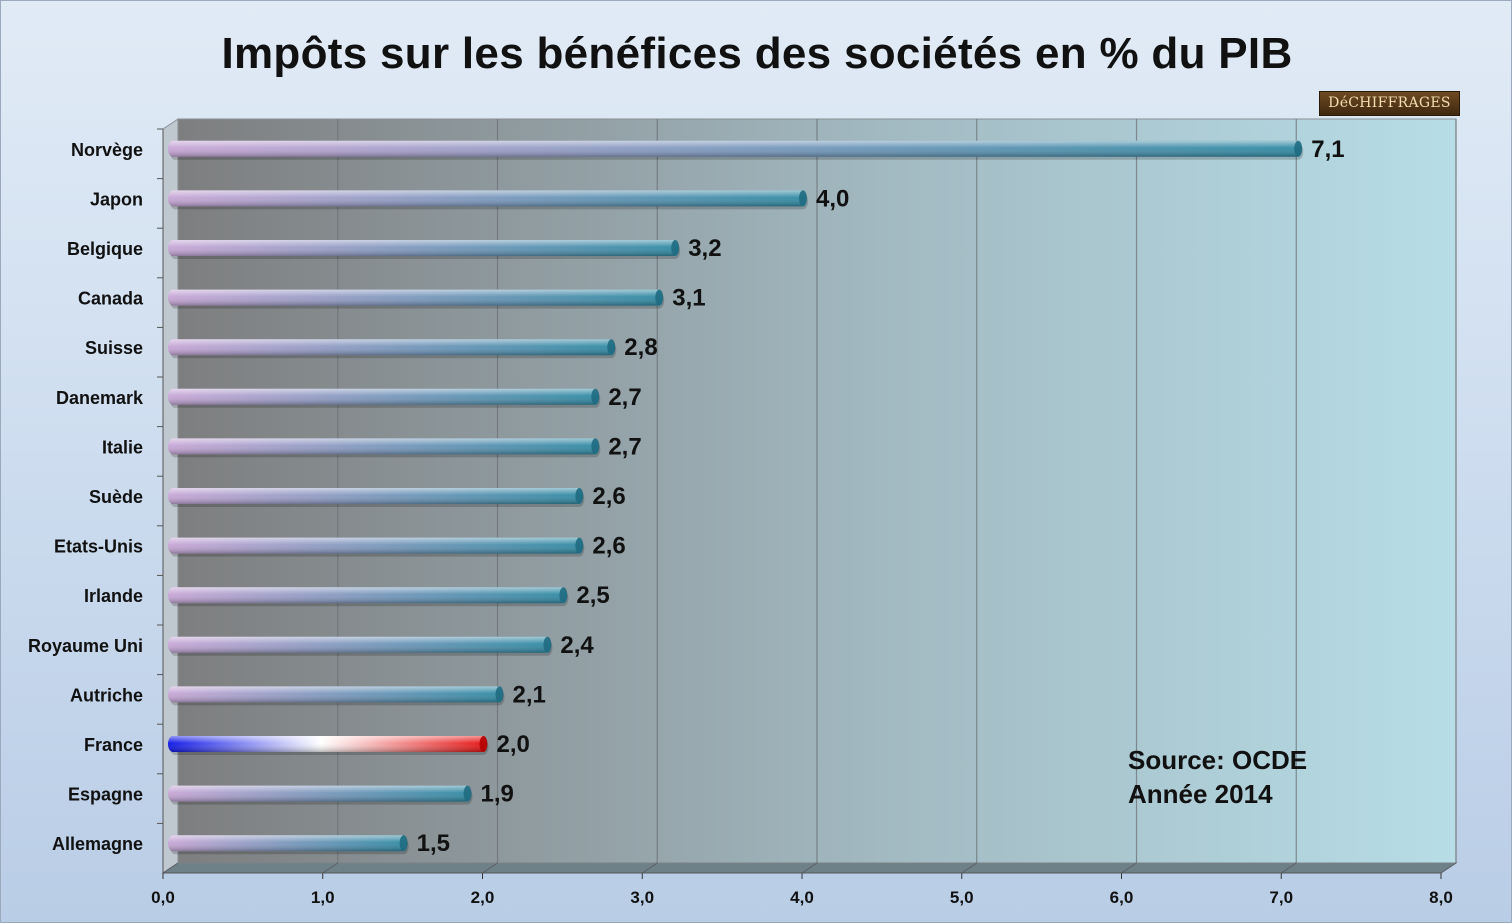 The height and width of the screenshot is (924, 1512). I want to click on x-tick-label: 0,0, so click(163, 897).